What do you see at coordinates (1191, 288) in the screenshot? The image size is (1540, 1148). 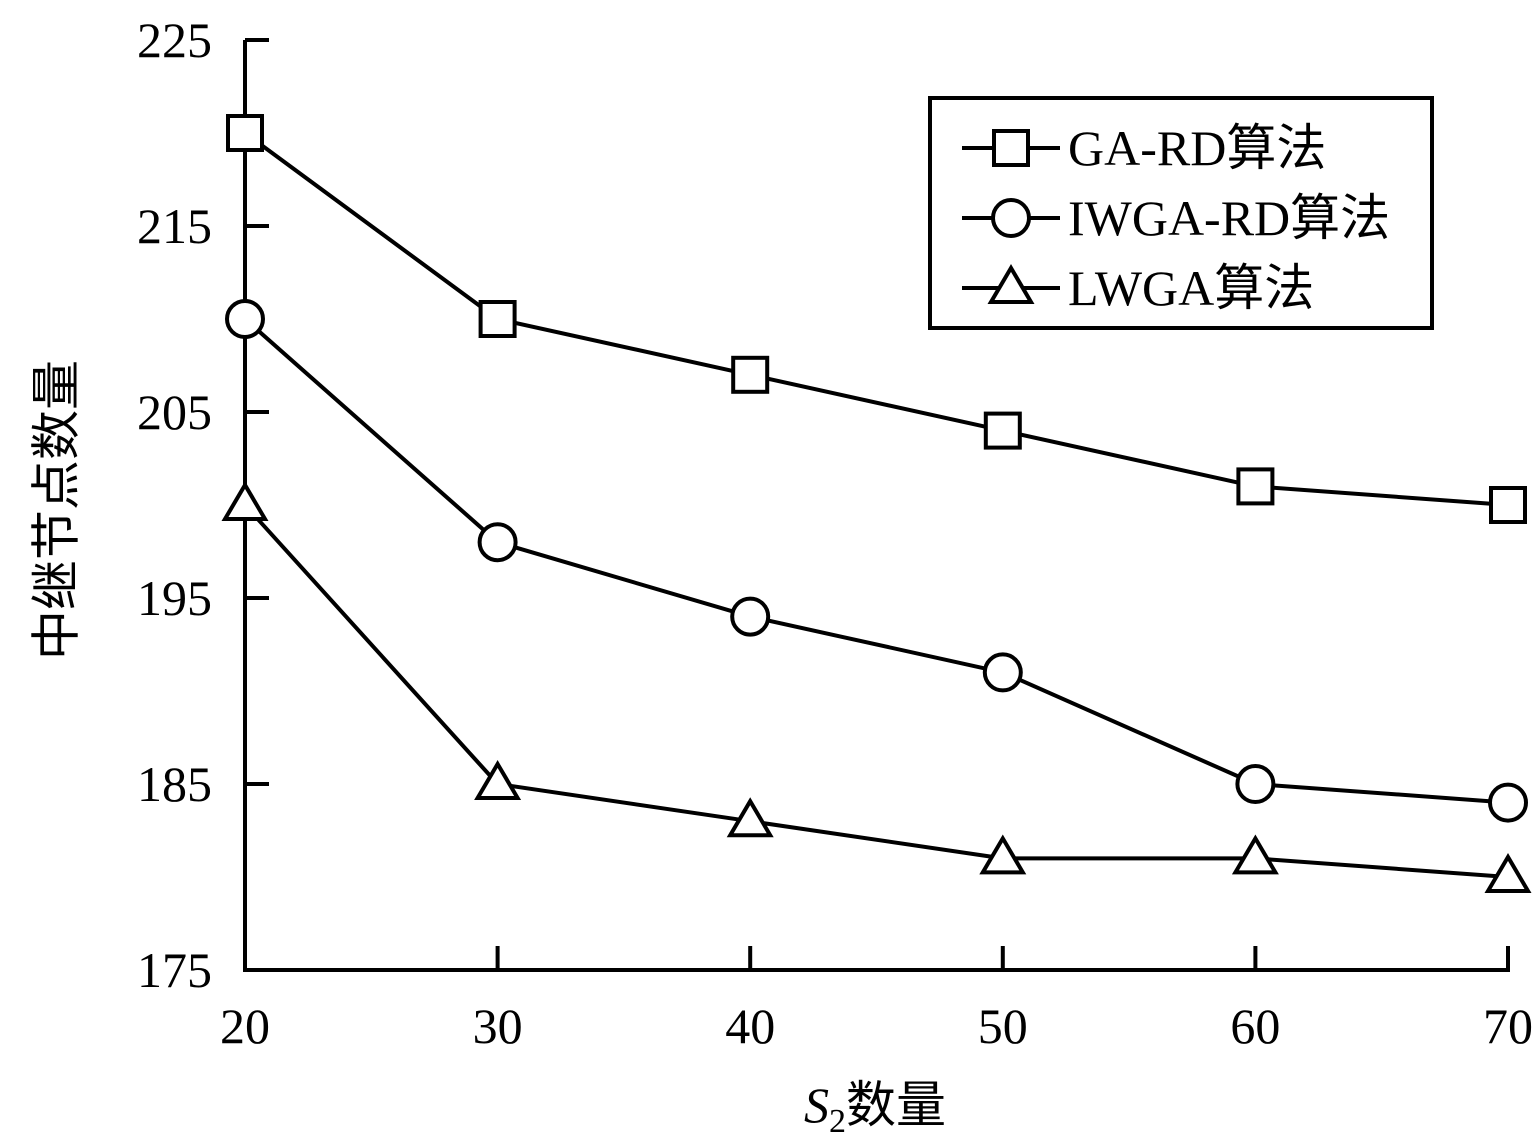 I see `legend-label-triangle: LWGA算法` at bounding box center [1191, 288].